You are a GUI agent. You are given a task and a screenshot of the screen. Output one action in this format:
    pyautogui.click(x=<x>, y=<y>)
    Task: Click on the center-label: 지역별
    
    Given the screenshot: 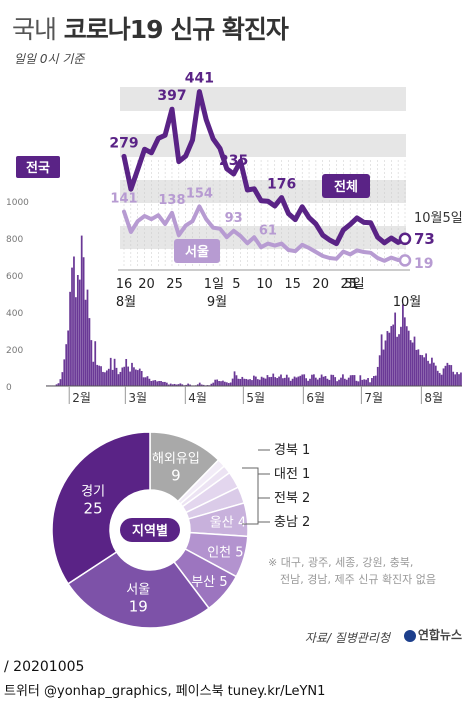 What is the action you would take?
    pyautogui.click(x=150, y=530)
    